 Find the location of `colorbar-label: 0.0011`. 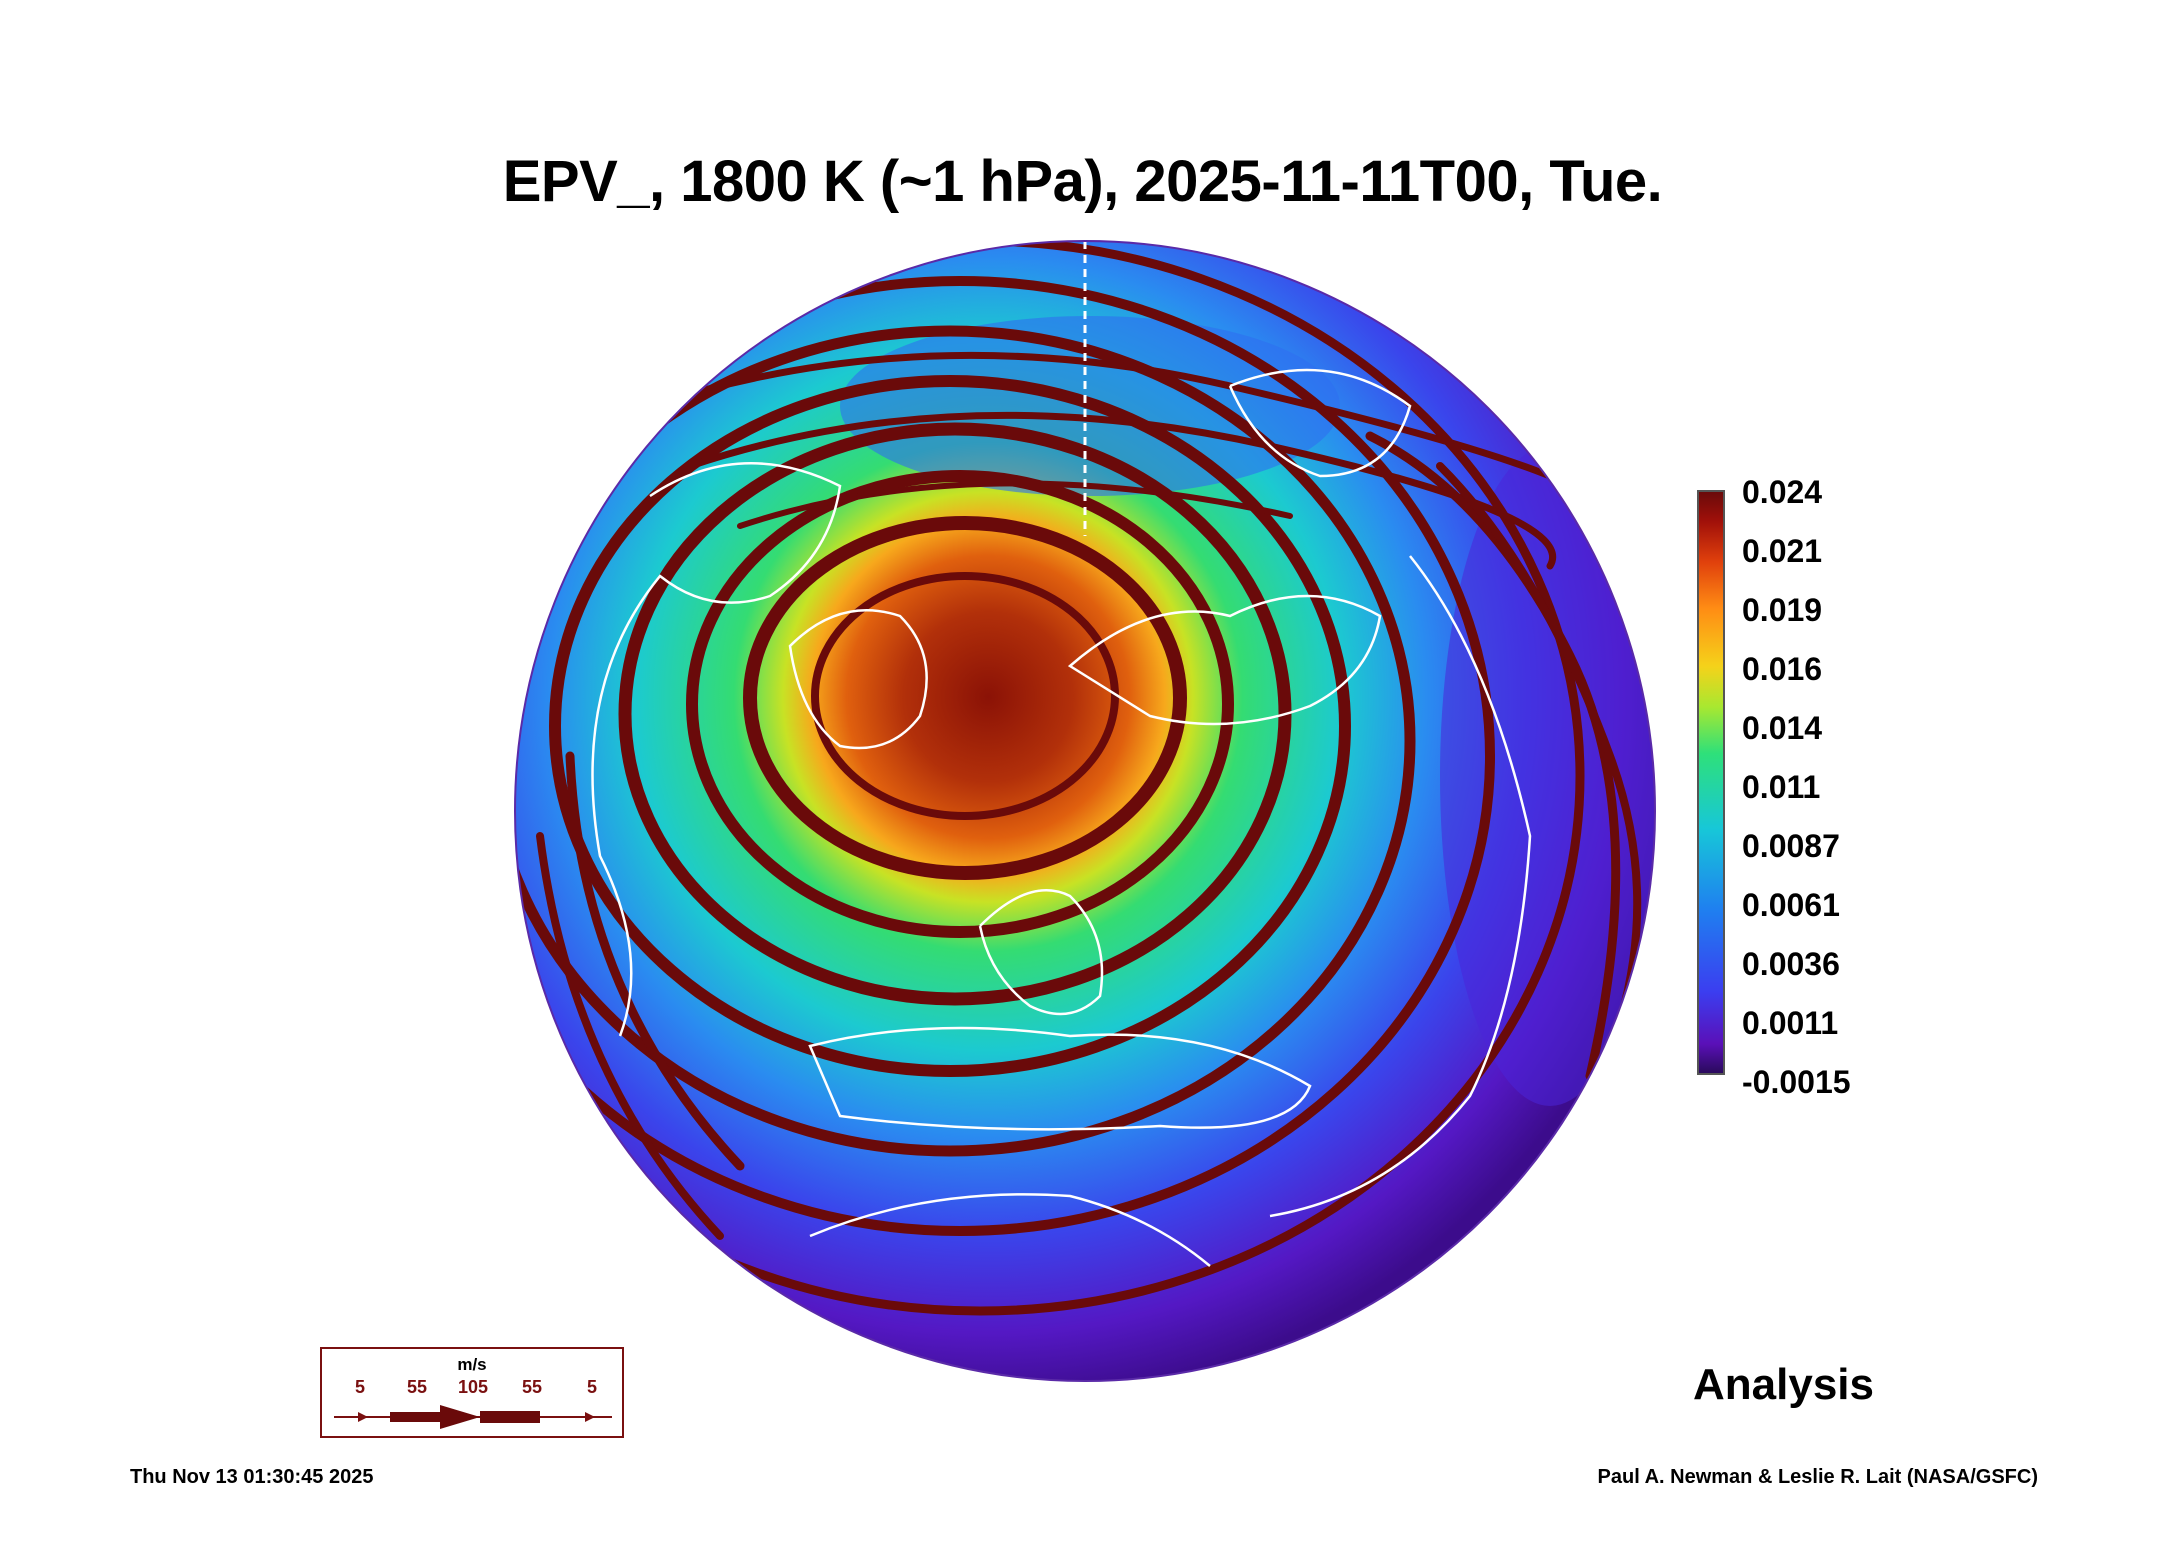

colorbar-label: 0.0011 is located at coordinates (1790, 1023).